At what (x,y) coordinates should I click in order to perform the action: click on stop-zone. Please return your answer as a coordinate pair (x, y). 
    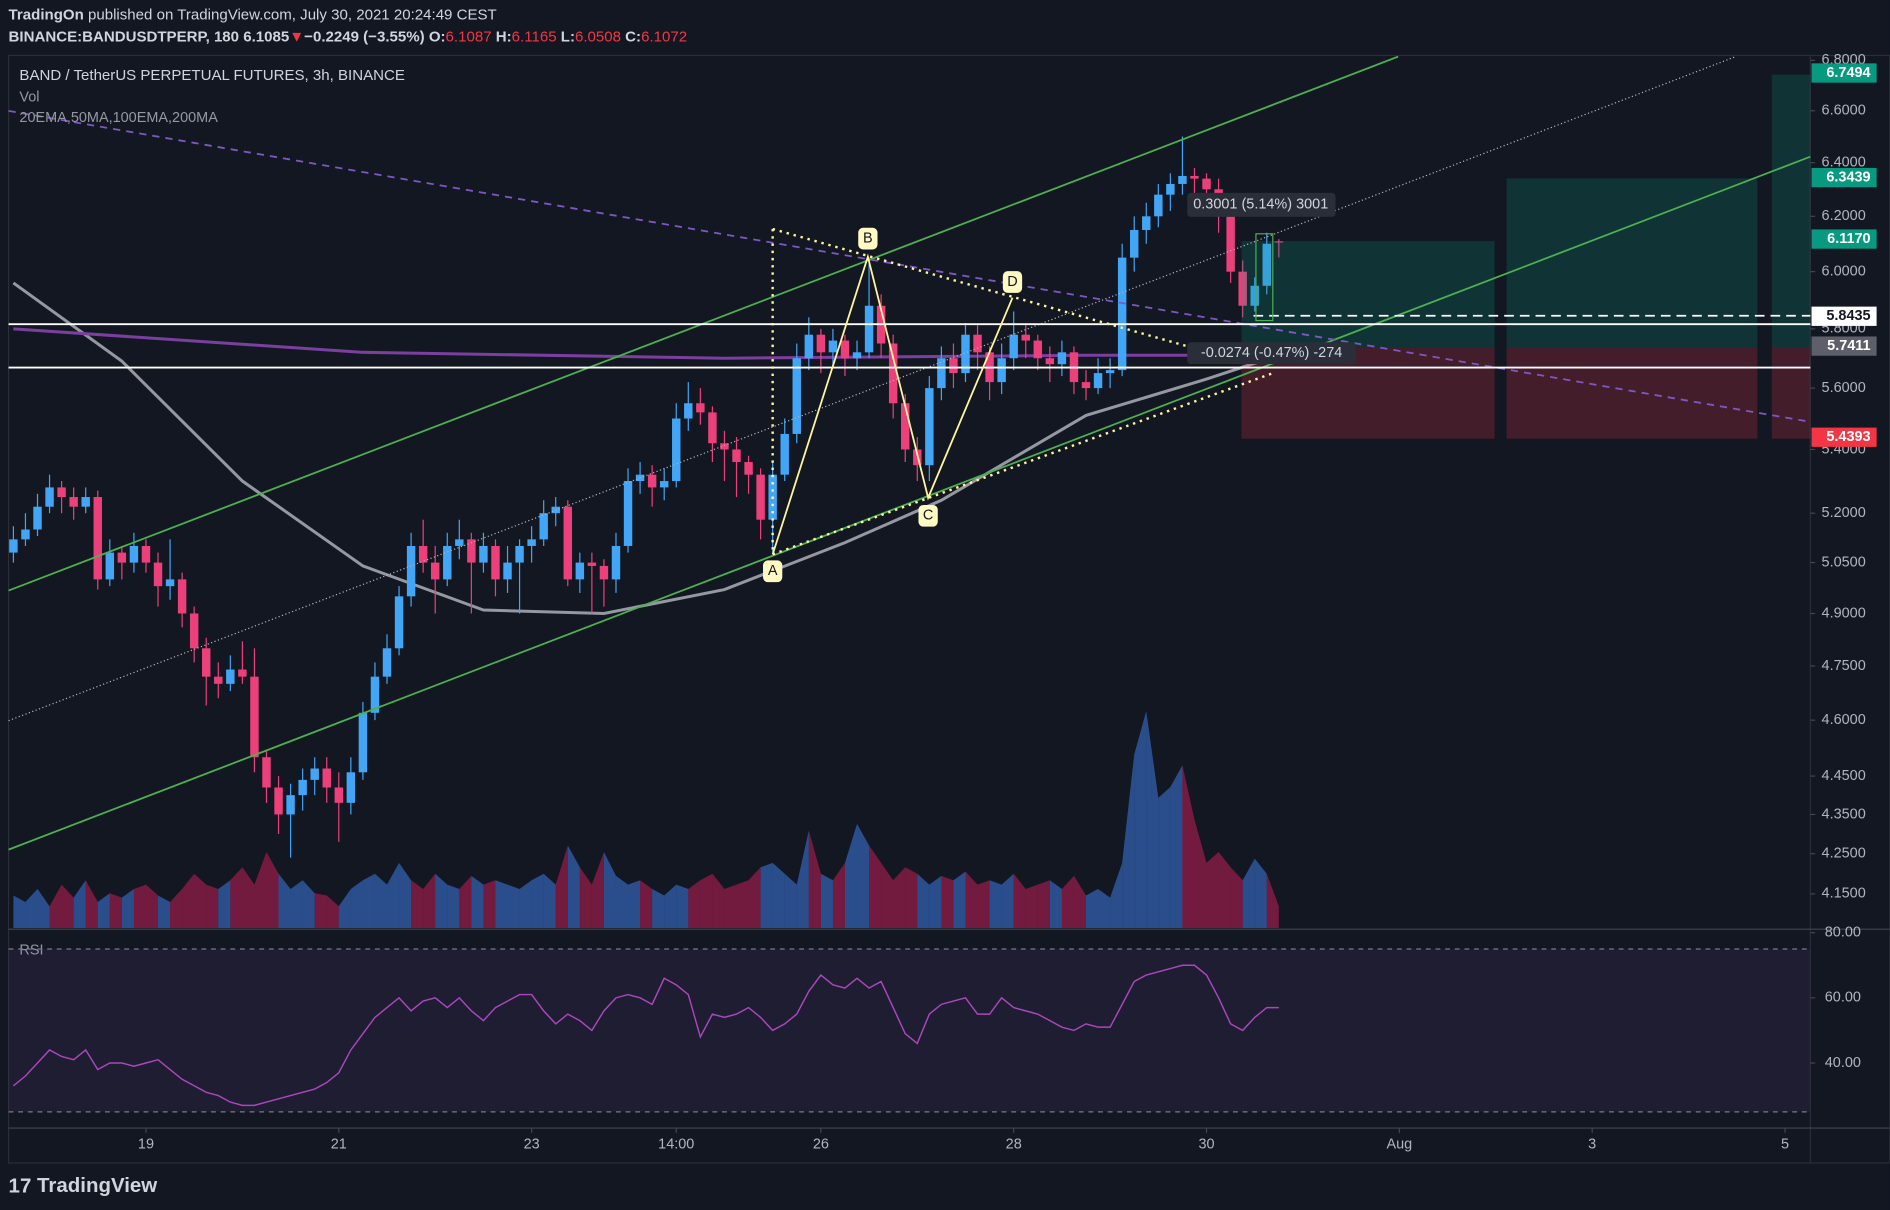
    Looking at the image, I should click on (1632, 393).